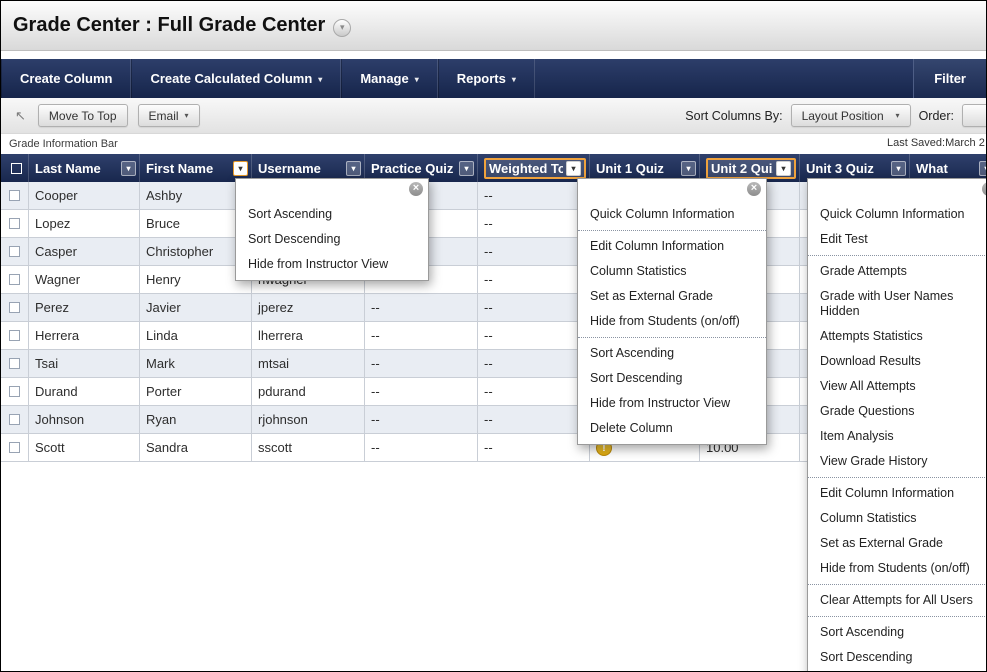 Image resolution: width=987 pixels, height=672 pixels. What do you see at coordinates (896, 600) in the screenshot?
I see `menu-item: Clear Attempts for All Users` at bounding box center [896, 600].